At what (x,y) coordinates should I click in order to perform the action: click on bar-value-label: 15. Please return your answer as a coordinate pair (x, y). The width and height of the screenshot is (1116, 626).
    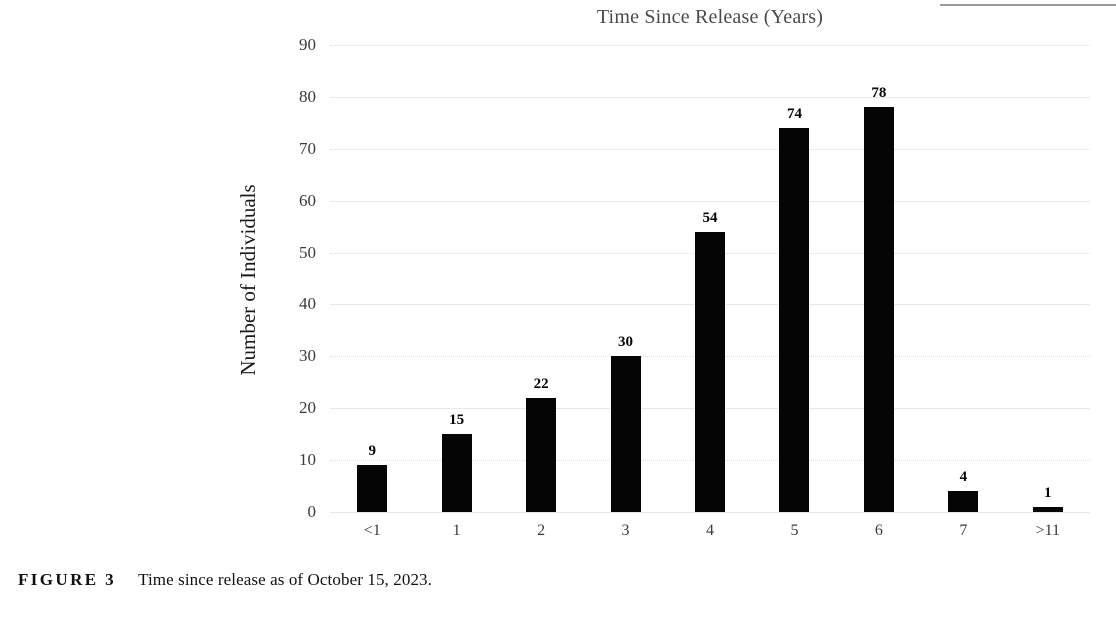
    Looking at the image, I should click on (457, 420).